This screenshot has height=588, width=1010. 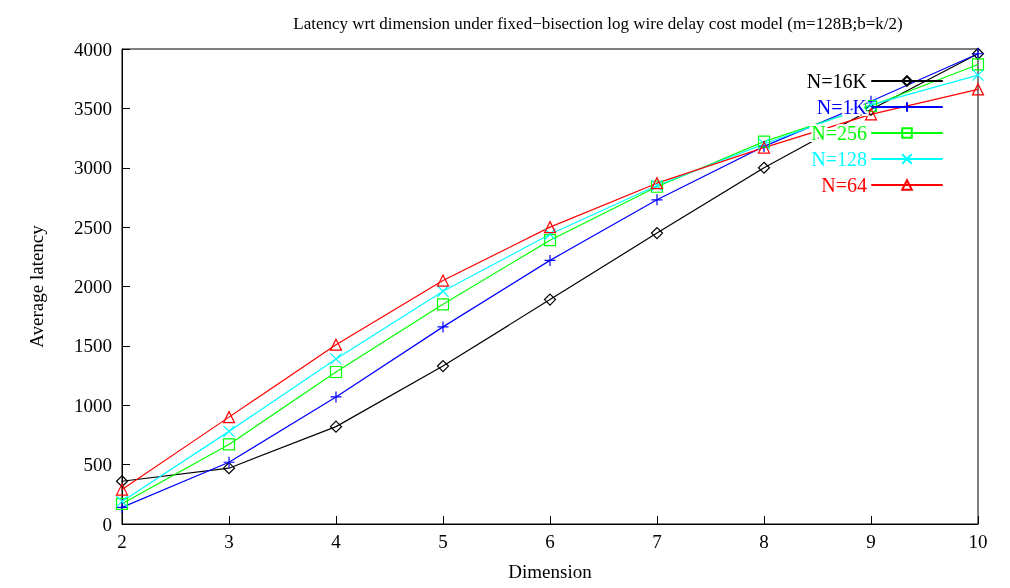 What do you see at coordinates (598, 23) in the screenshot?
I see `chart-title: Latency wrt dimension under fixed−bisection log wire delay cost model (m=128B;b=k/2)` at bounding box center [598, 23].